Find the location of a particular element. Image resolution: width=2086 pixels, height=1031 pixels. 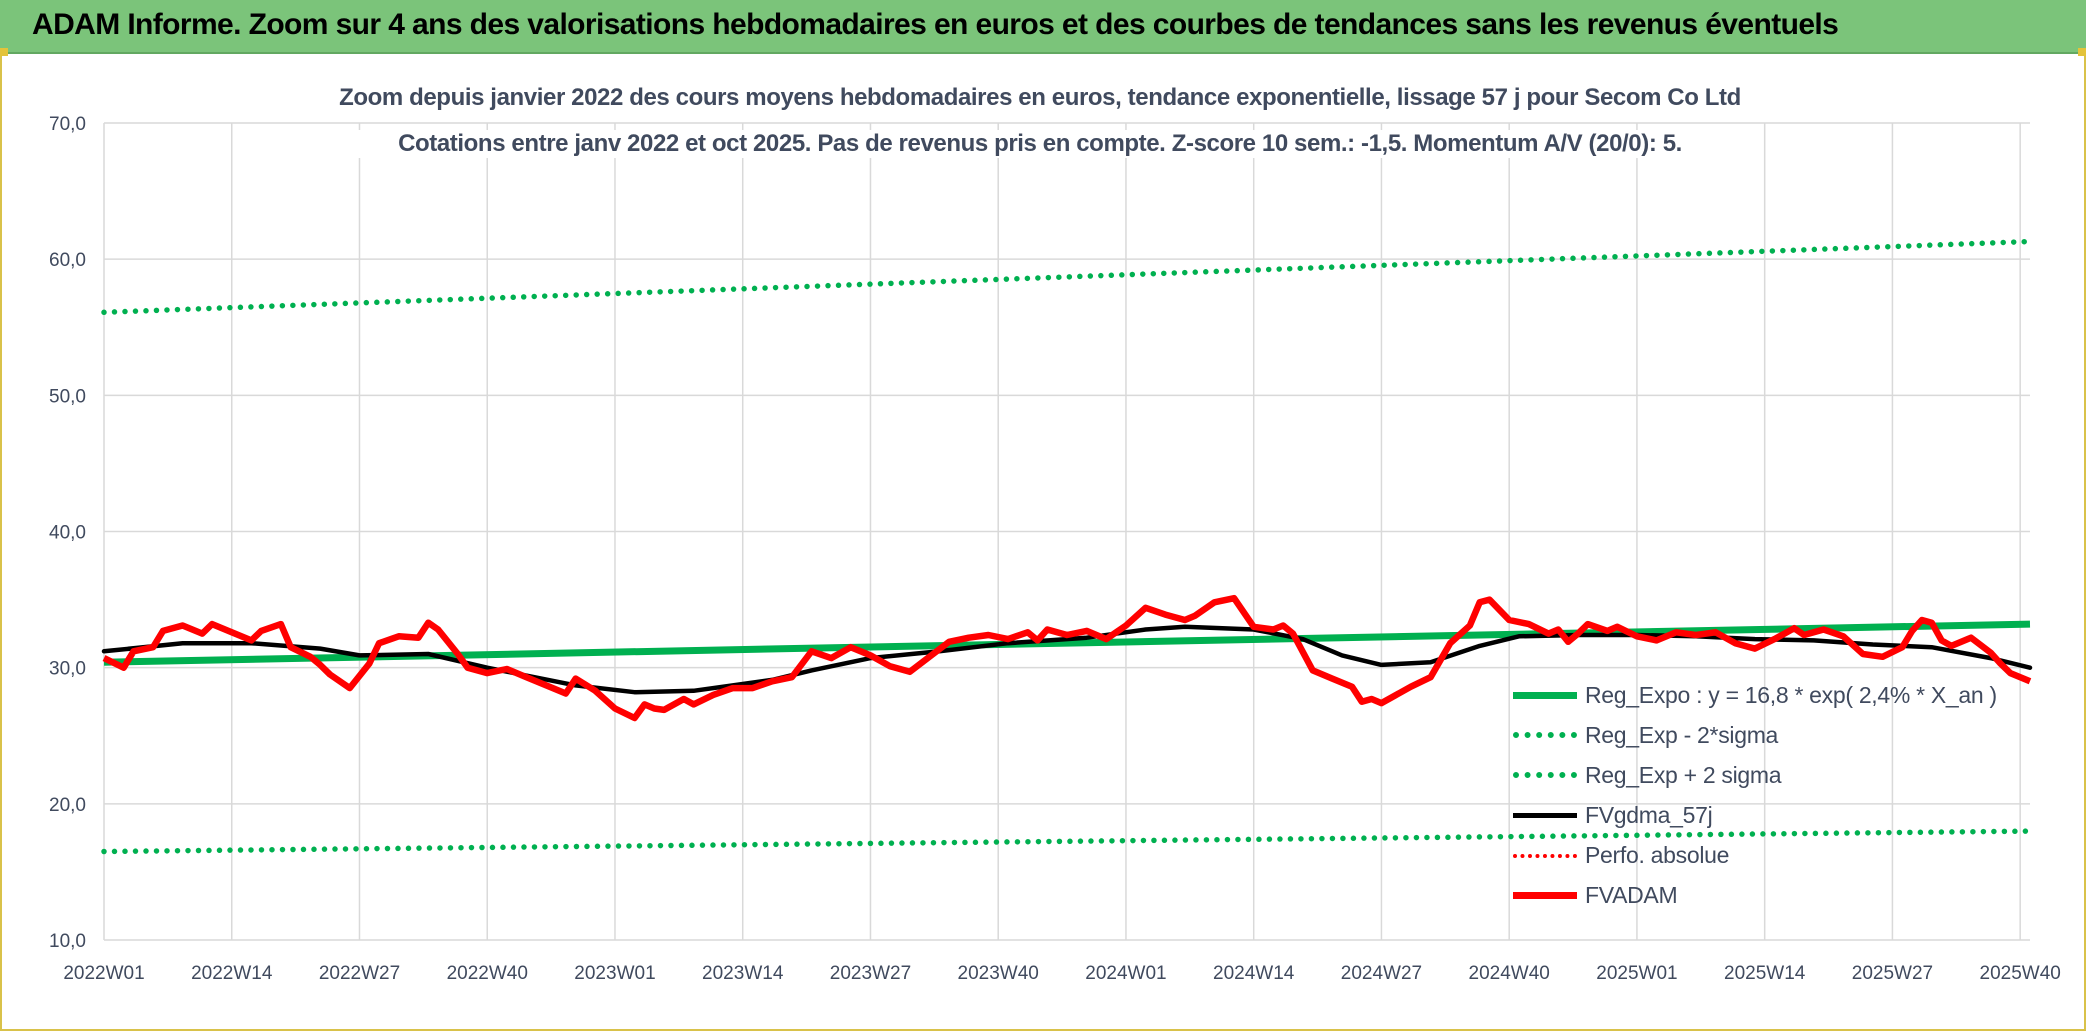

y-tick-label: 30,0 is located at coordinates (67, 669).